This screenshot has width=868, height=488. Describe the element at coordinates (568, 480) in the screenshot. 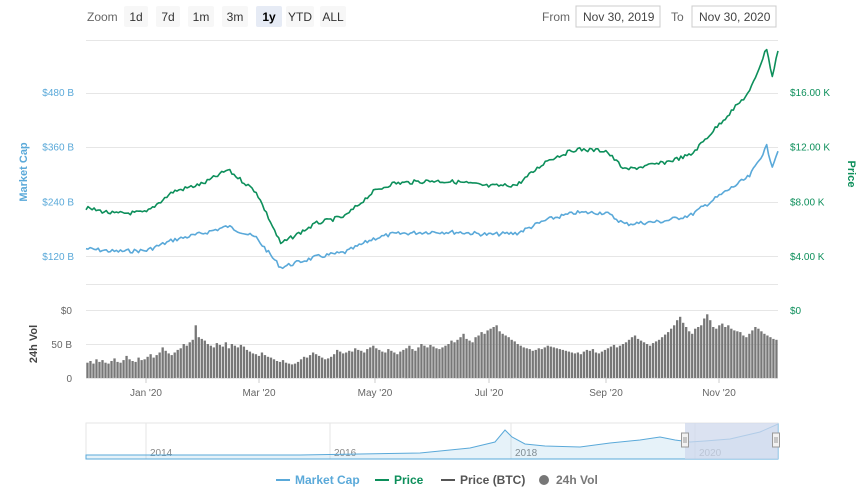

I see `legend-item-24h-vol: 24h Vol` at that location.